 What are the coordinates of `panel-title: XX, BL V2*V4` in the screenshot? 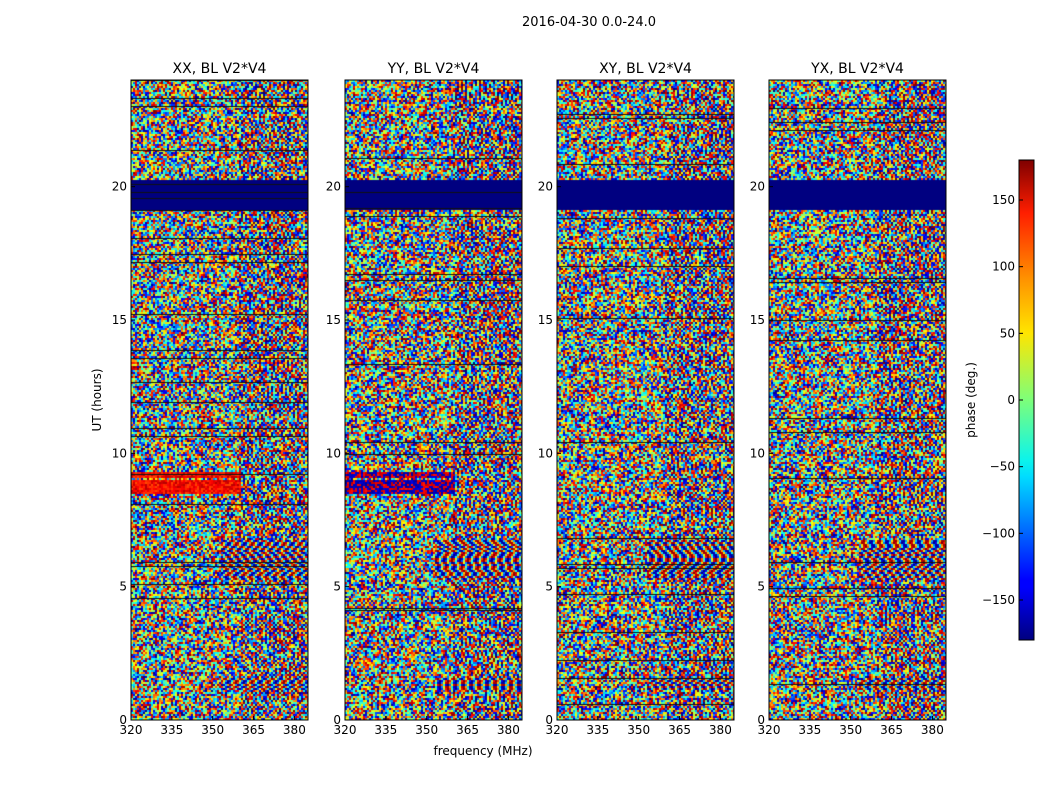 It's located at (220, 69).